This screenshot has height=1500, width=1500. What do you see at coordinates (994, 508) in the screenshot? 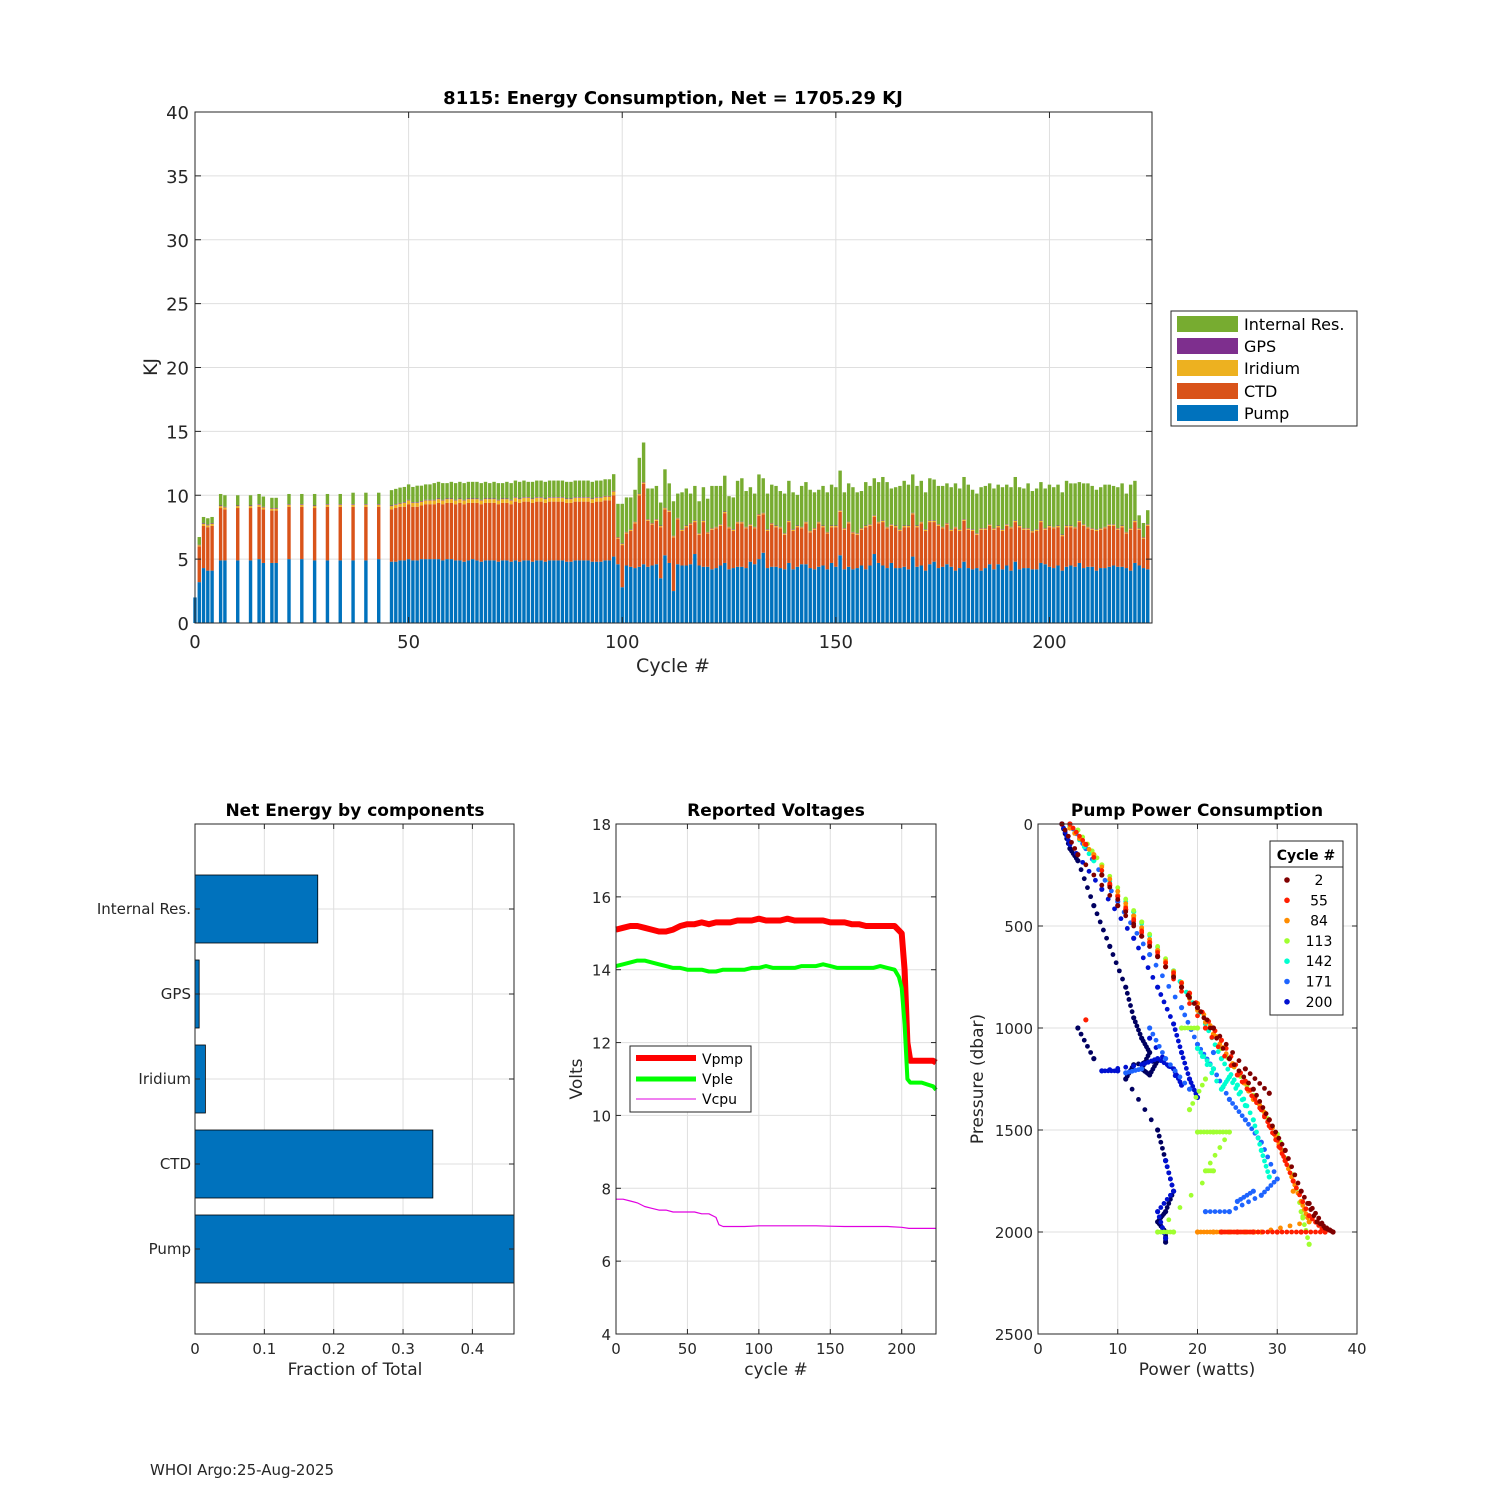
I see `energy-bar-internal-res--187` at bounding box center [994, 508].